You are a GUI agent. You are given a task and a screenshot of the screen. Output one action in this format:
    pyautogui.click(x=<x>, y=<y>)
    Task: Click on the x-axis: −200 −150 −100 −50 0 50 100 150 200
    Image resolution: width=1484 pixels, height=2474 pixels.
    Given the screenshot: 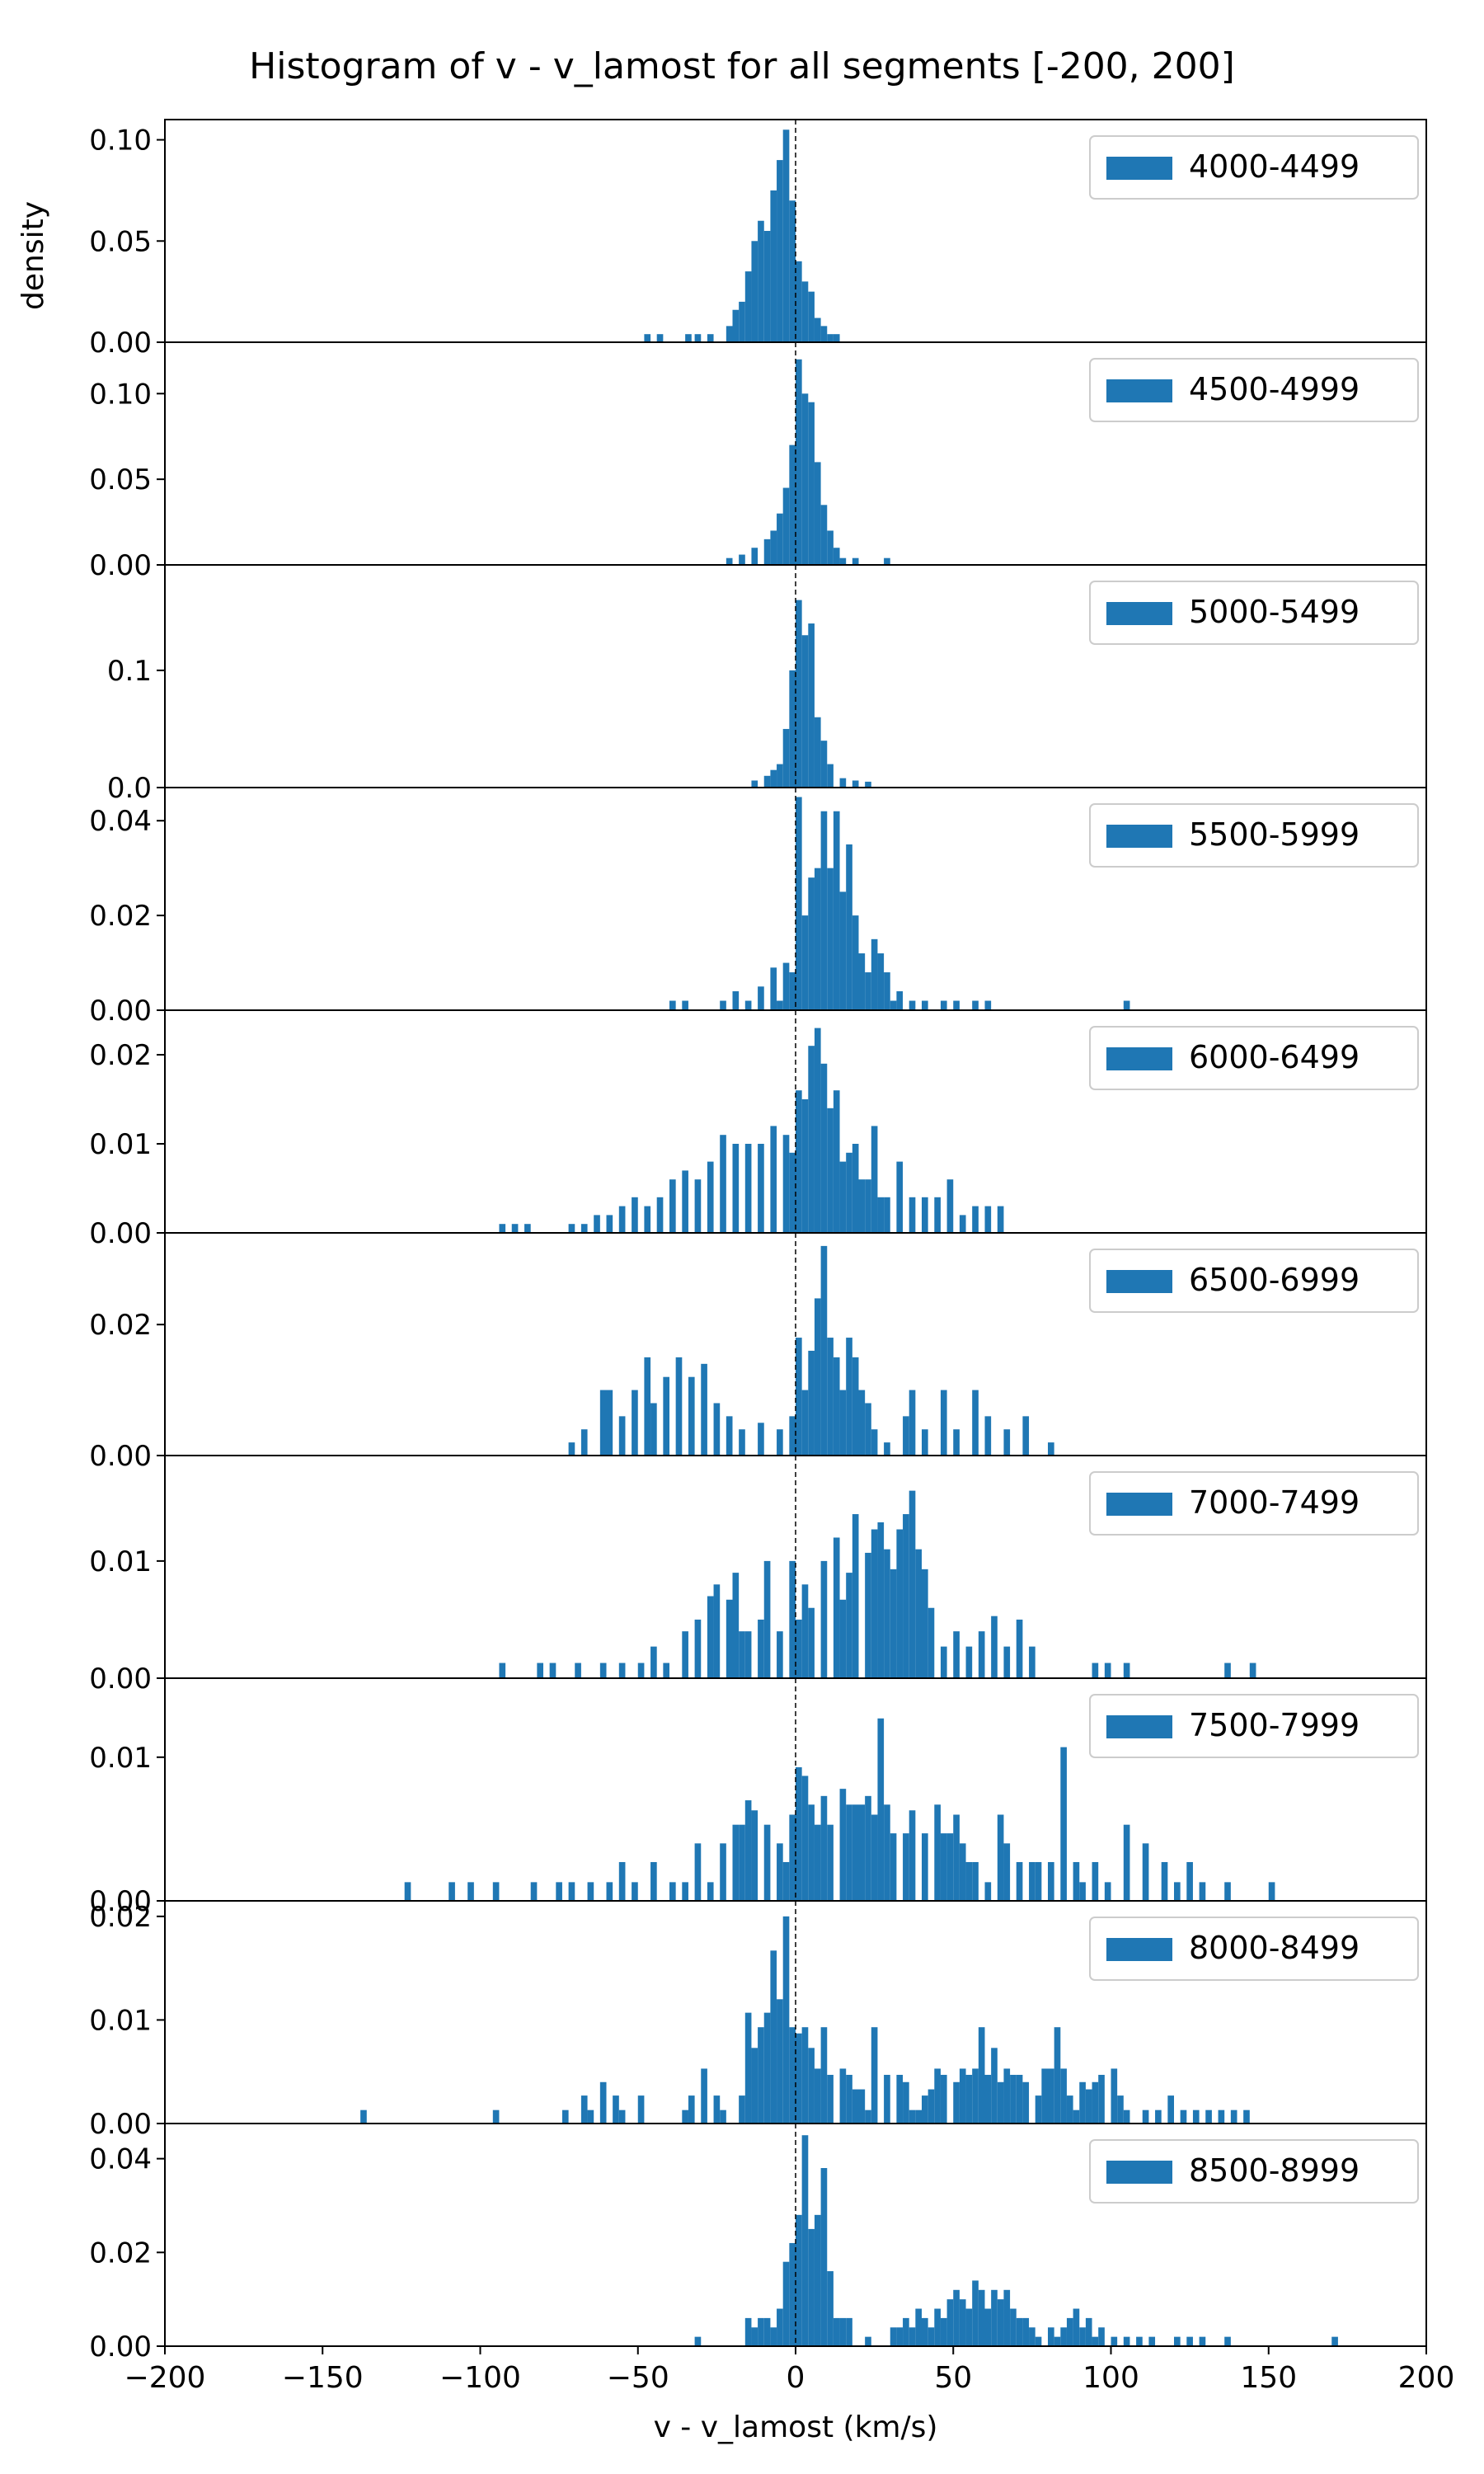 What is the action you would take?
    pyautogui.click(x=789, y=2378)
    